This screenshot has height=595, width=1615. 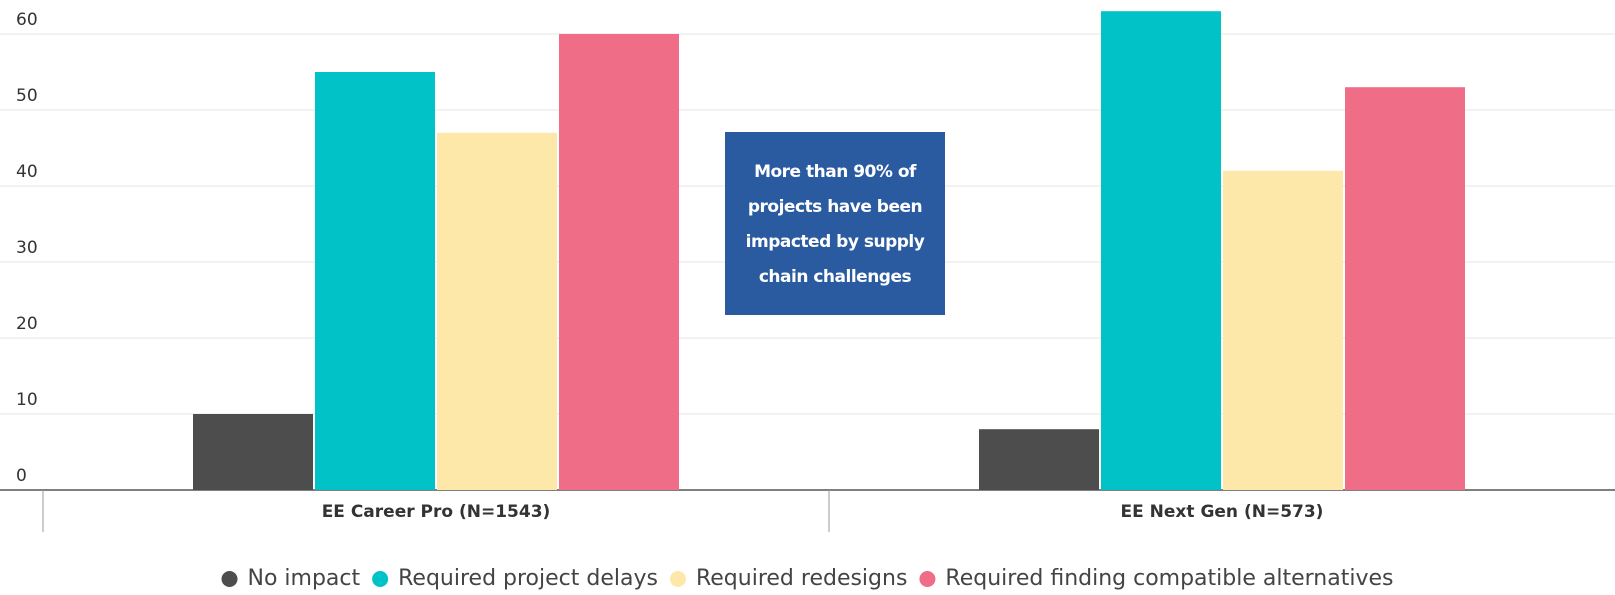 What do you see at coordinates (27, 96) in the screenshot?
I see `y-tick-label: 50` at bounding box center [27, 96].